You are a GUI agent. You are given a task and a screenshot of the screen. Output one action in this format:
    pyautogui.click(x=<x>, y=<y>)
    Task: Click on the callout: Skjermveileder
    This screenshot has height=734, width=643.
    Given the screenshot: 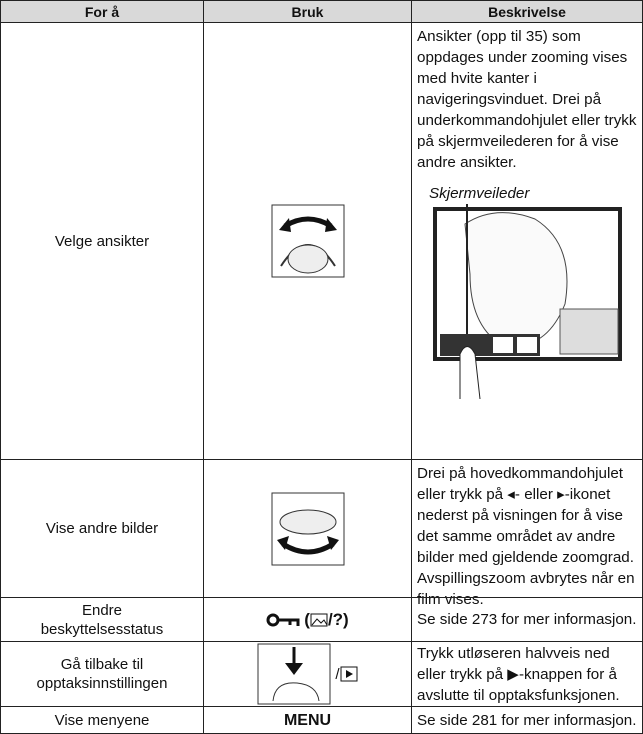 What is the action you would take?
    pyautogui.click(x=479, y=193)
    